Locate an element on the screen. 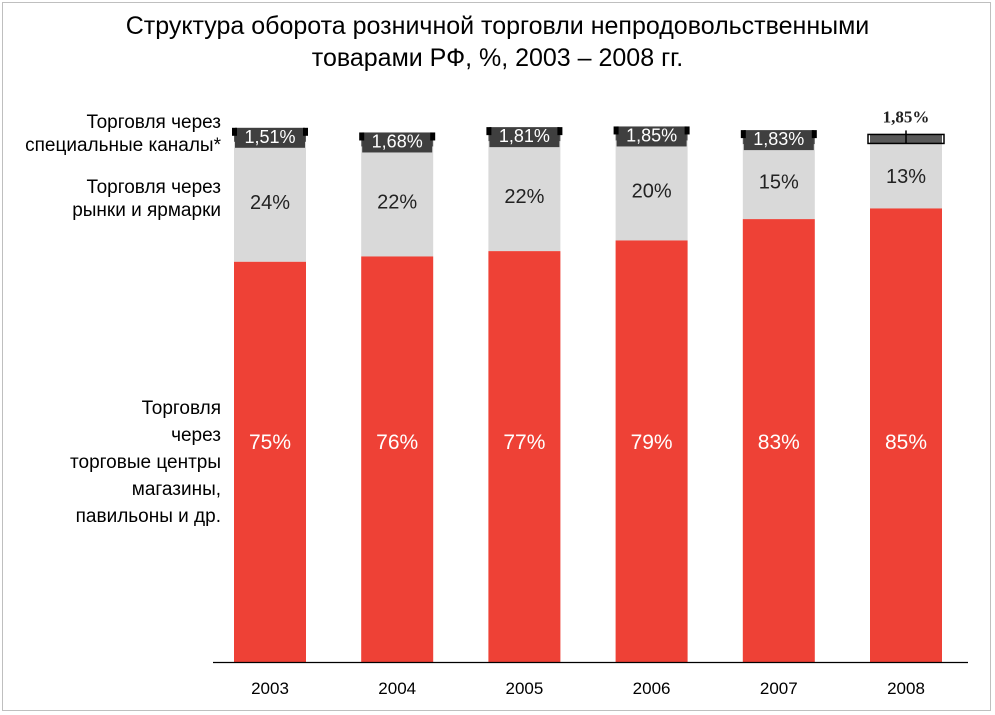  series-label-special: Торговля через специальные каналы* is located at coordinates (110, 134).